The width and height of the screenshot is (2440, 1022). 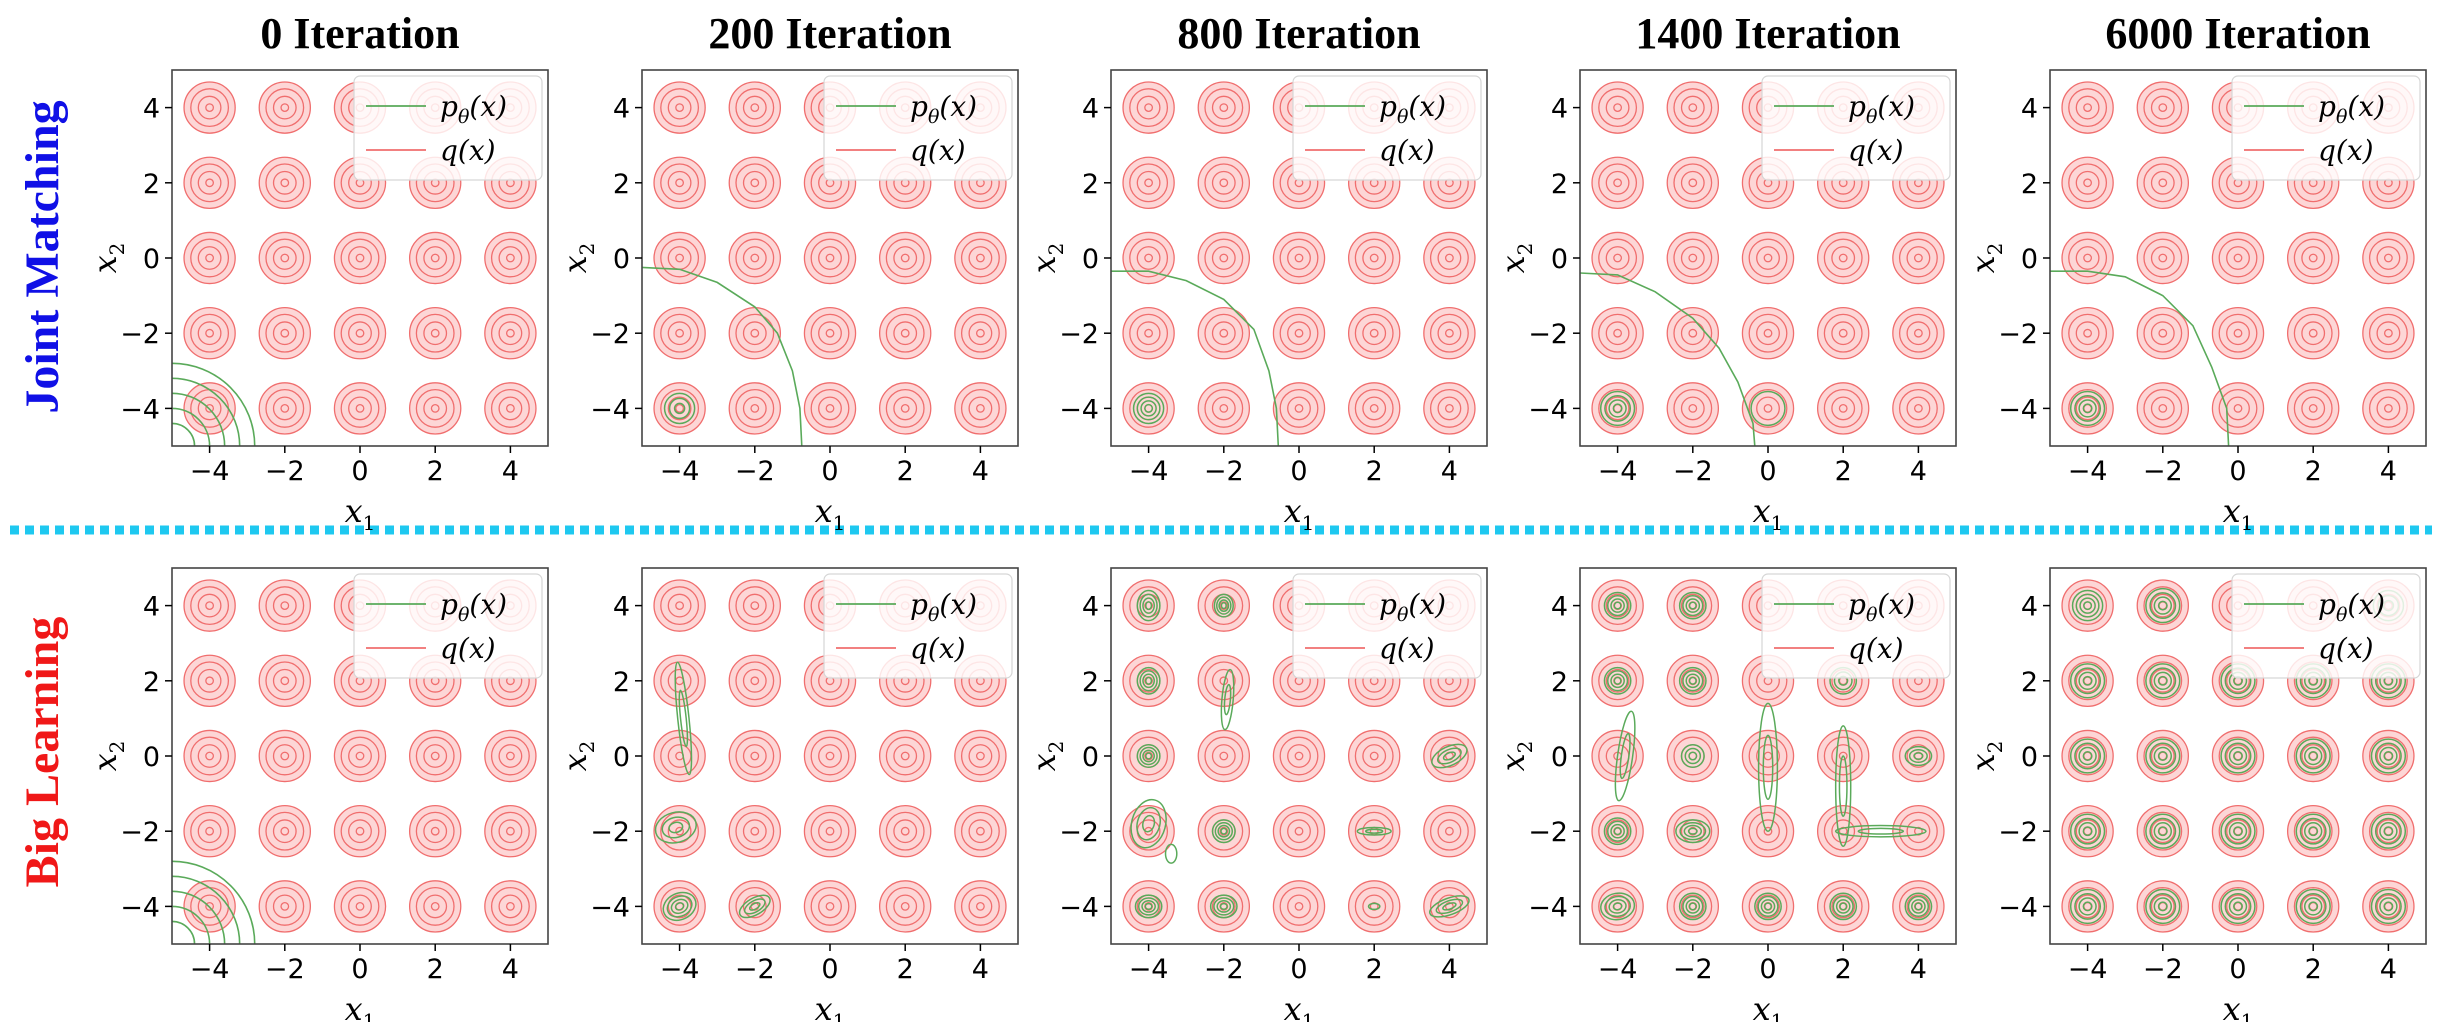 I want to click on column-title: 1400 Iteration, so click(x=1767, y=33).